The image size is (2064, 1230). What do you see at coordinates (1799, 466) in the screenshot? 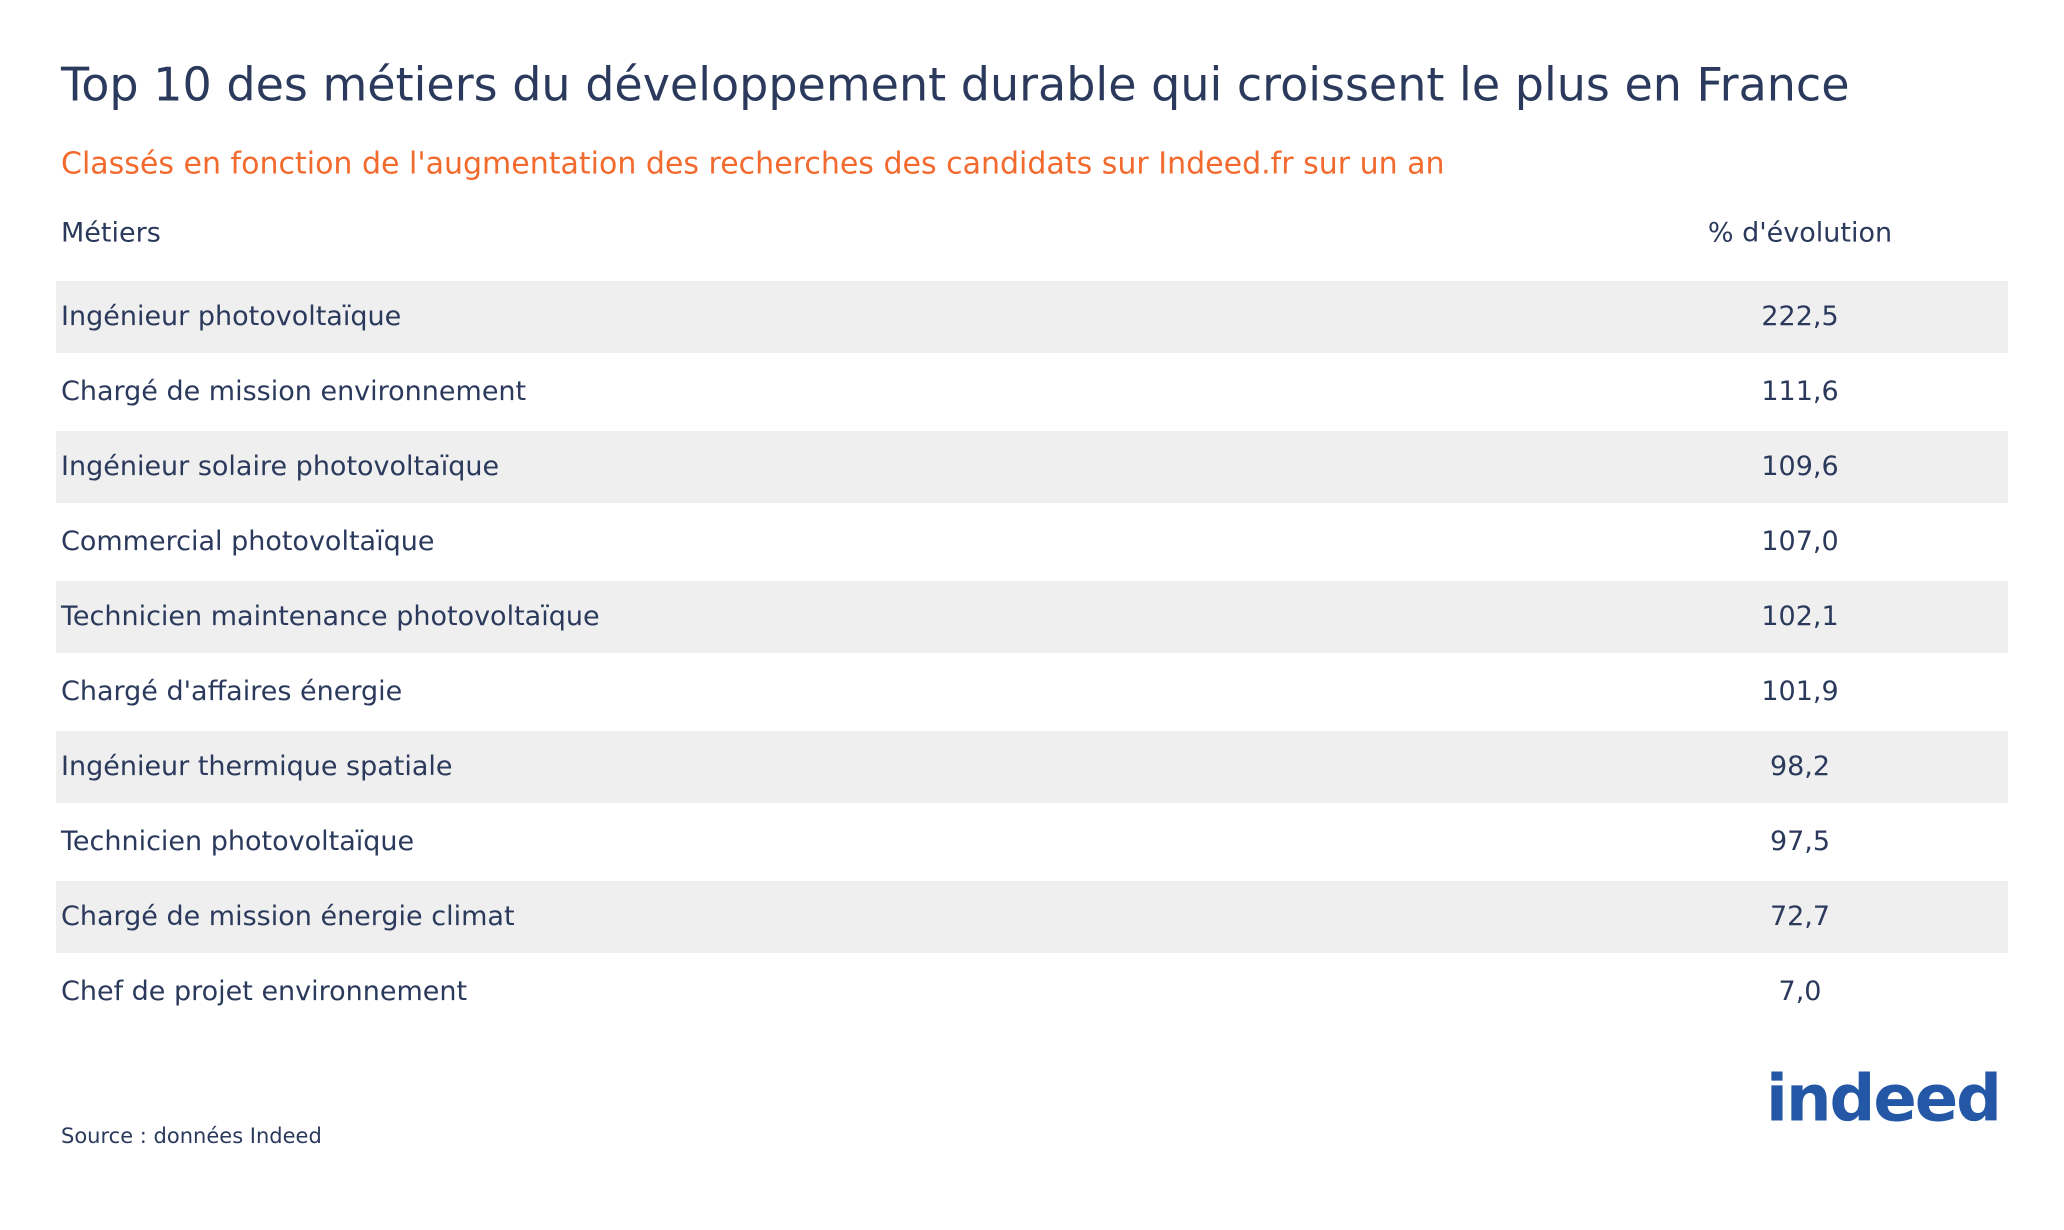
I see `growth-value: 109,6` at bounding box center [1799, 466].